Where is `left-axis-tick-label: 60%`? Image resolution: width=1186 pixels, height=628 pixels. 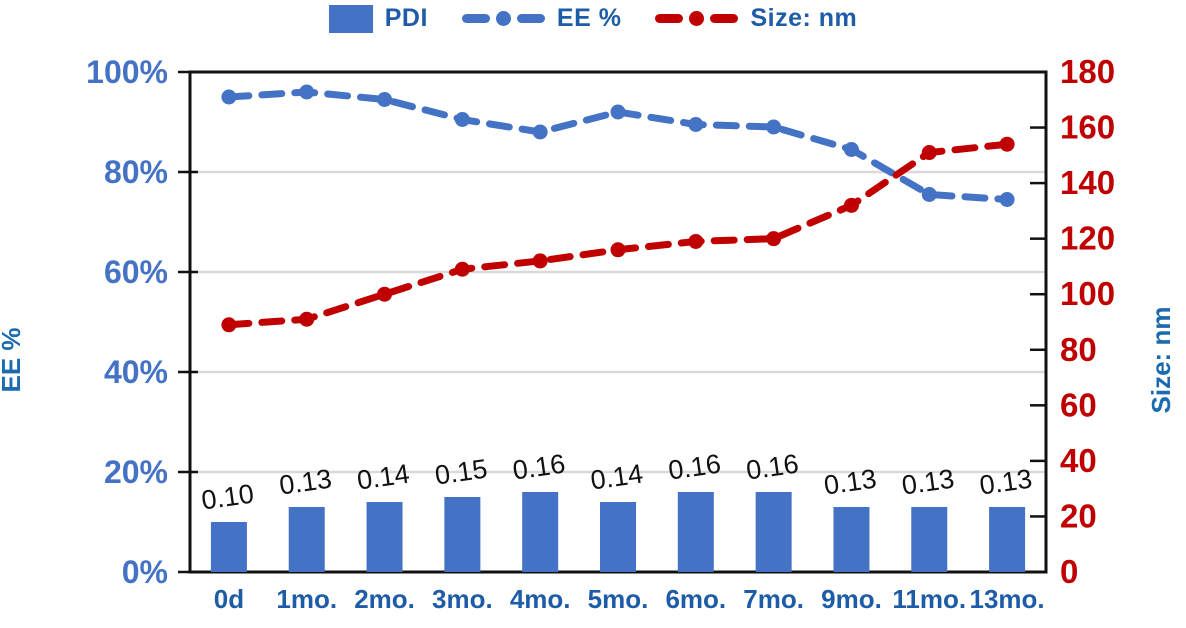 left-axis-tick-label: 60% is located at coordinates (136, 272).